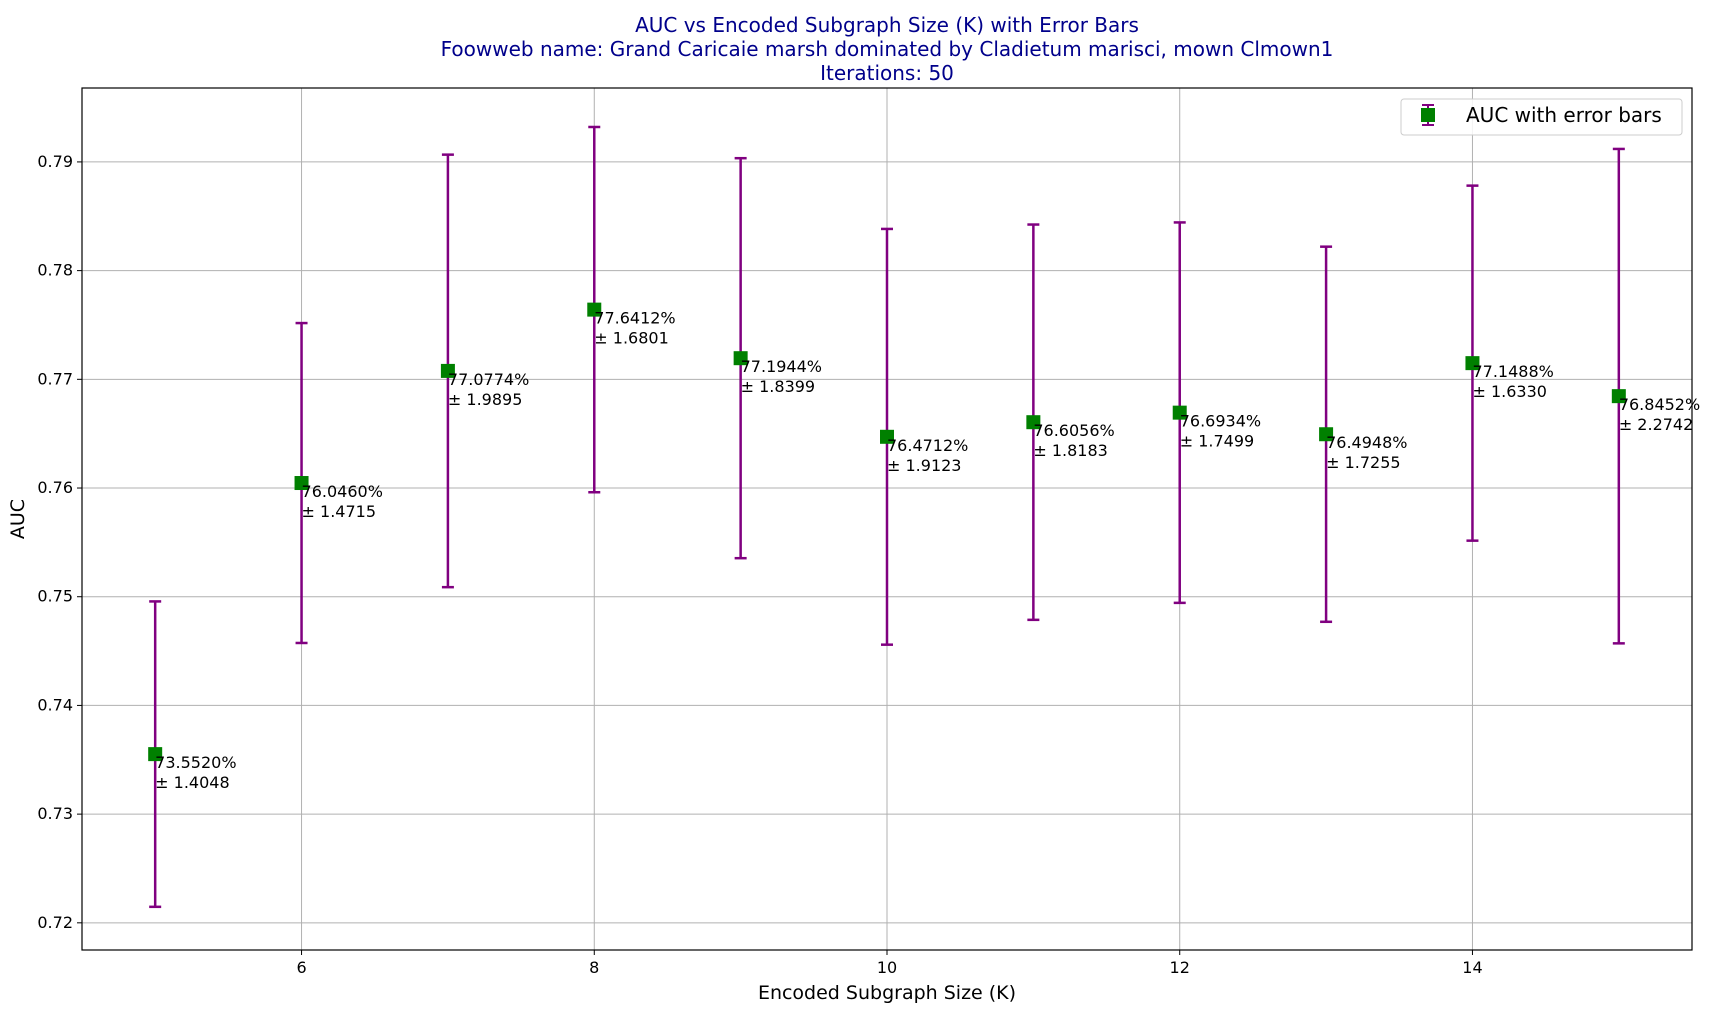  Describe the element at coordinates (887, 967) in the screenshot. I see `x-tick-label: 10` at that location.